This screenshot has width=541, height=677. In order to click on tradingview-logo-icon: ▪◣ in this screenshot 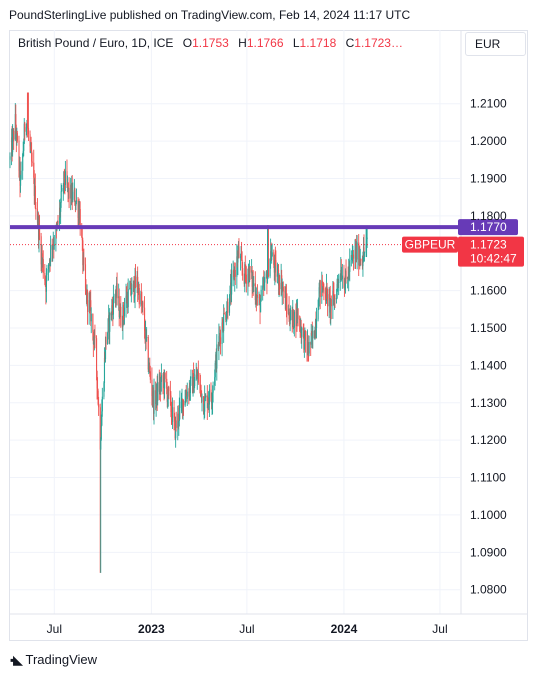, I will do `click(16, 659)`.